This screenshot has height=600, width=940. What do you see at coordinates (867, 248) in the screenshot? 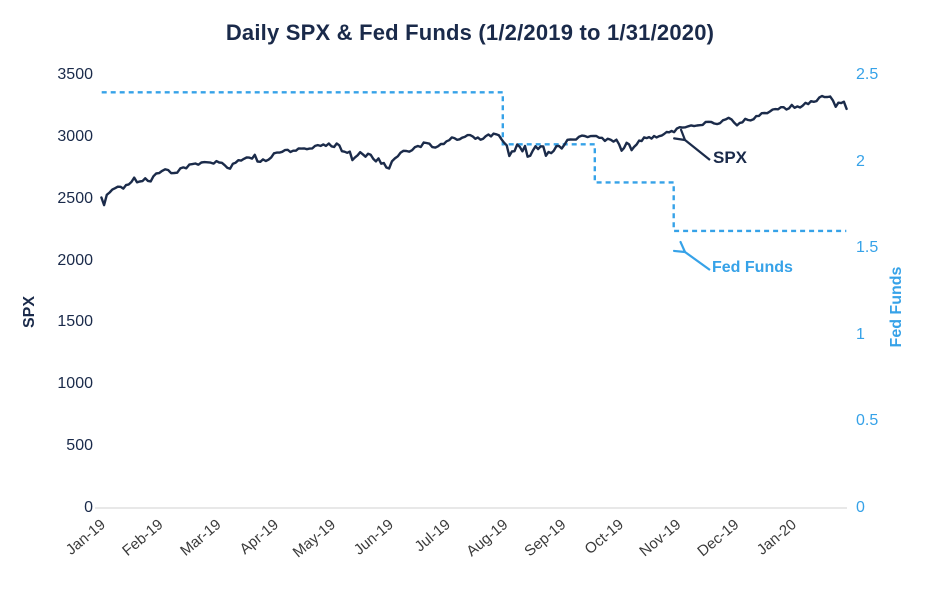
I see `y-tick-right: 1.5` at bounding box center [867, 248].